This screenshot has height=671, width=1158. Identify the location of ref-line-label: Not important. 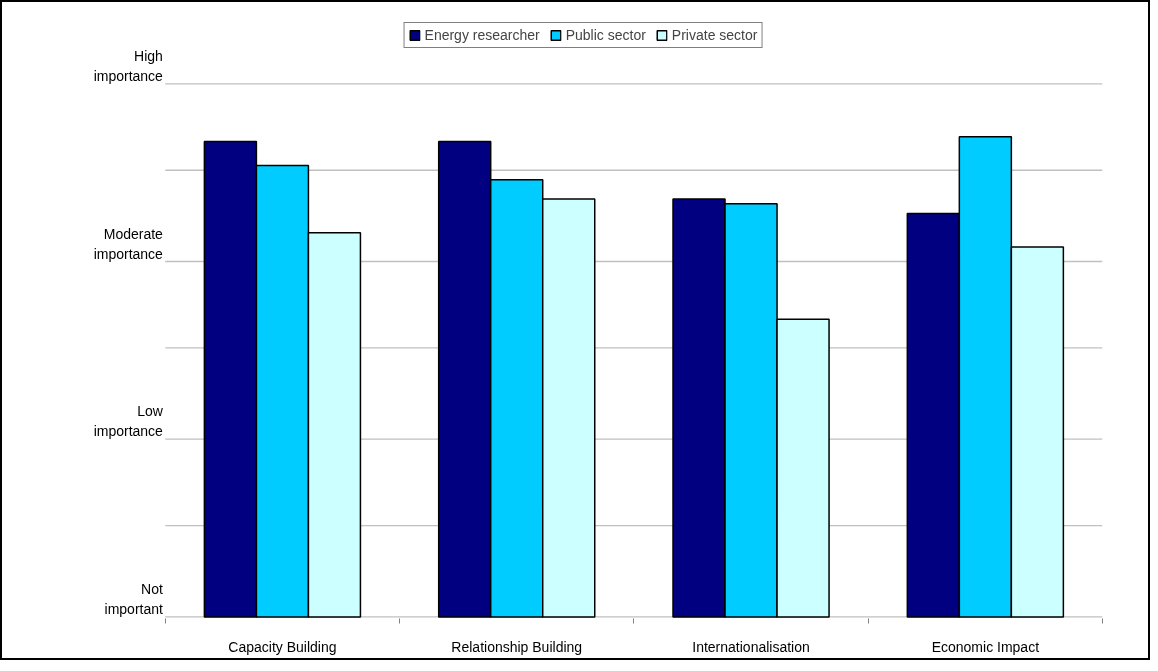
(134, 598).